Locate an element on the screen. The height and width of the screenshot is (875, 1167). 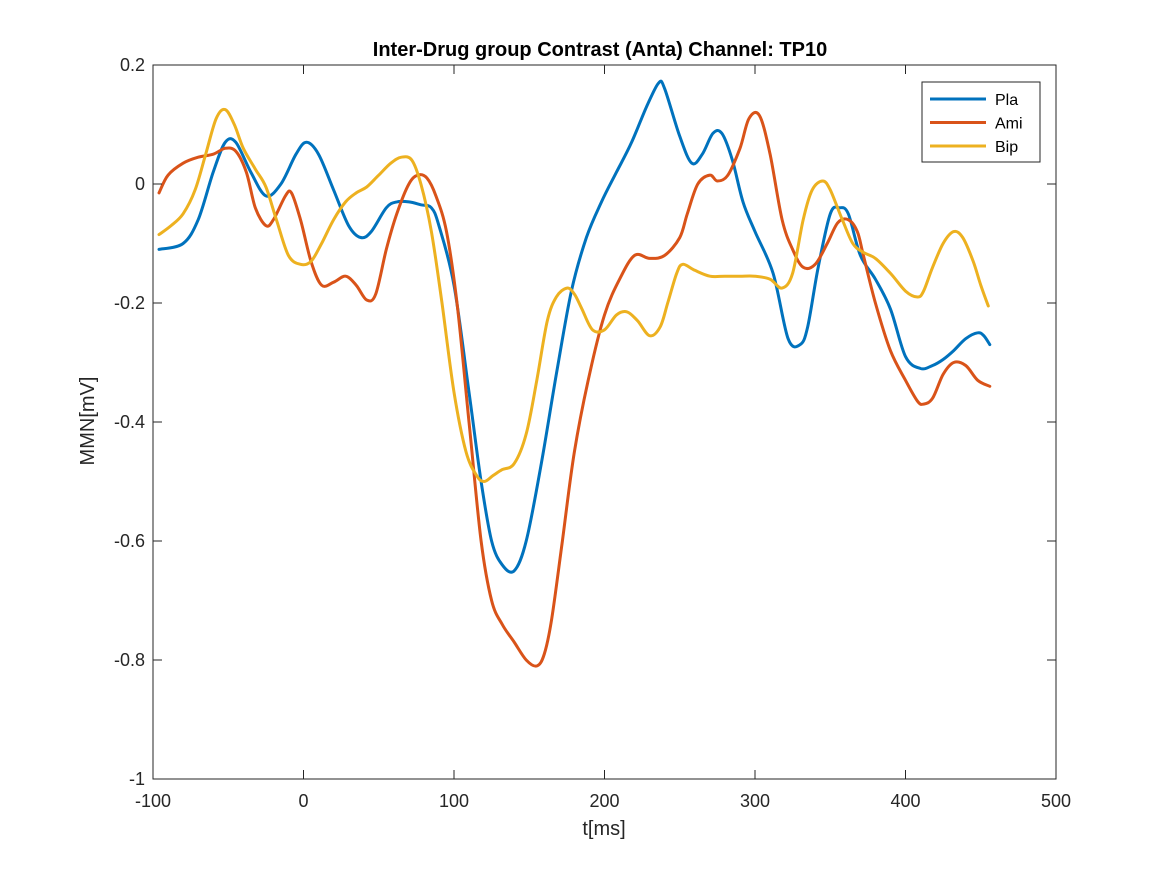
x-tick-label: 200 is located at coordinates (604, 801).